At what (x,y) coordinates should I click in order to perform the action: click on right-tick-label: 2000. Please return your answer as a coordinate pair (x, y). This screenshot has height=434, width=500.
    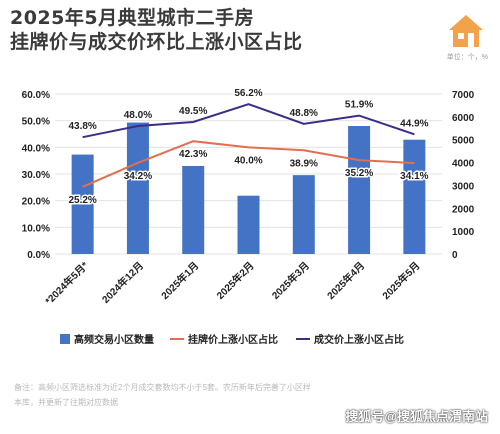
    Looking at the image, I should click on (463, 209).